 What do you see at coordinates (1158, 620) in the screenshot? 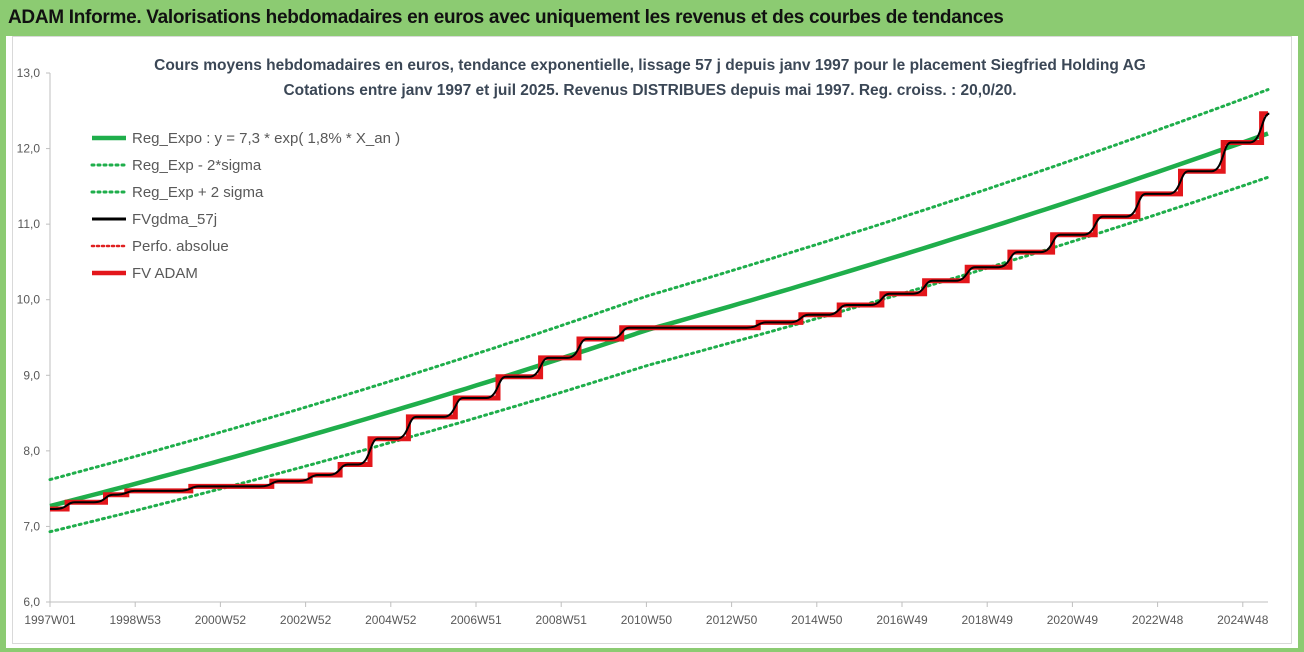
I see `x-tick-label: 2022W48` at bounding box center [1158, 620].